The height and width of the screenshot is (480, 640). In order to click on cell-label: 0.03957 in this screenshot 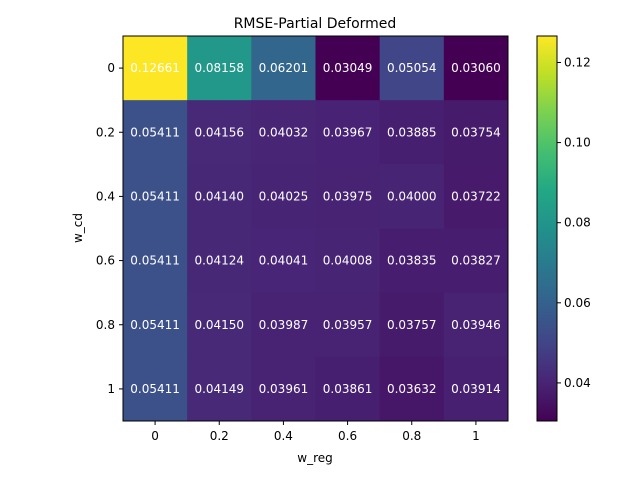, I will do `click(348, 325)`.